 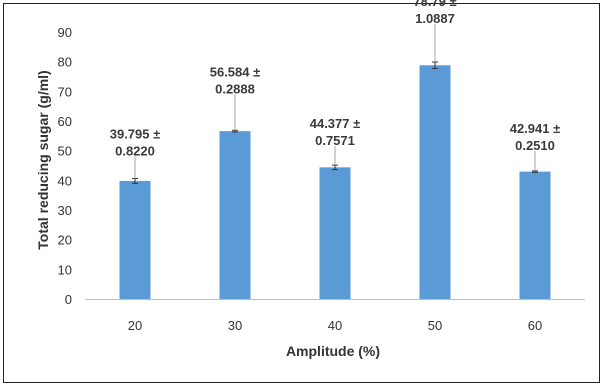 What do you see at coordinates (434, 4) in the screenshot?
I see `data-label-value-50: 78.79 ±` at bounding box center [434, 4].